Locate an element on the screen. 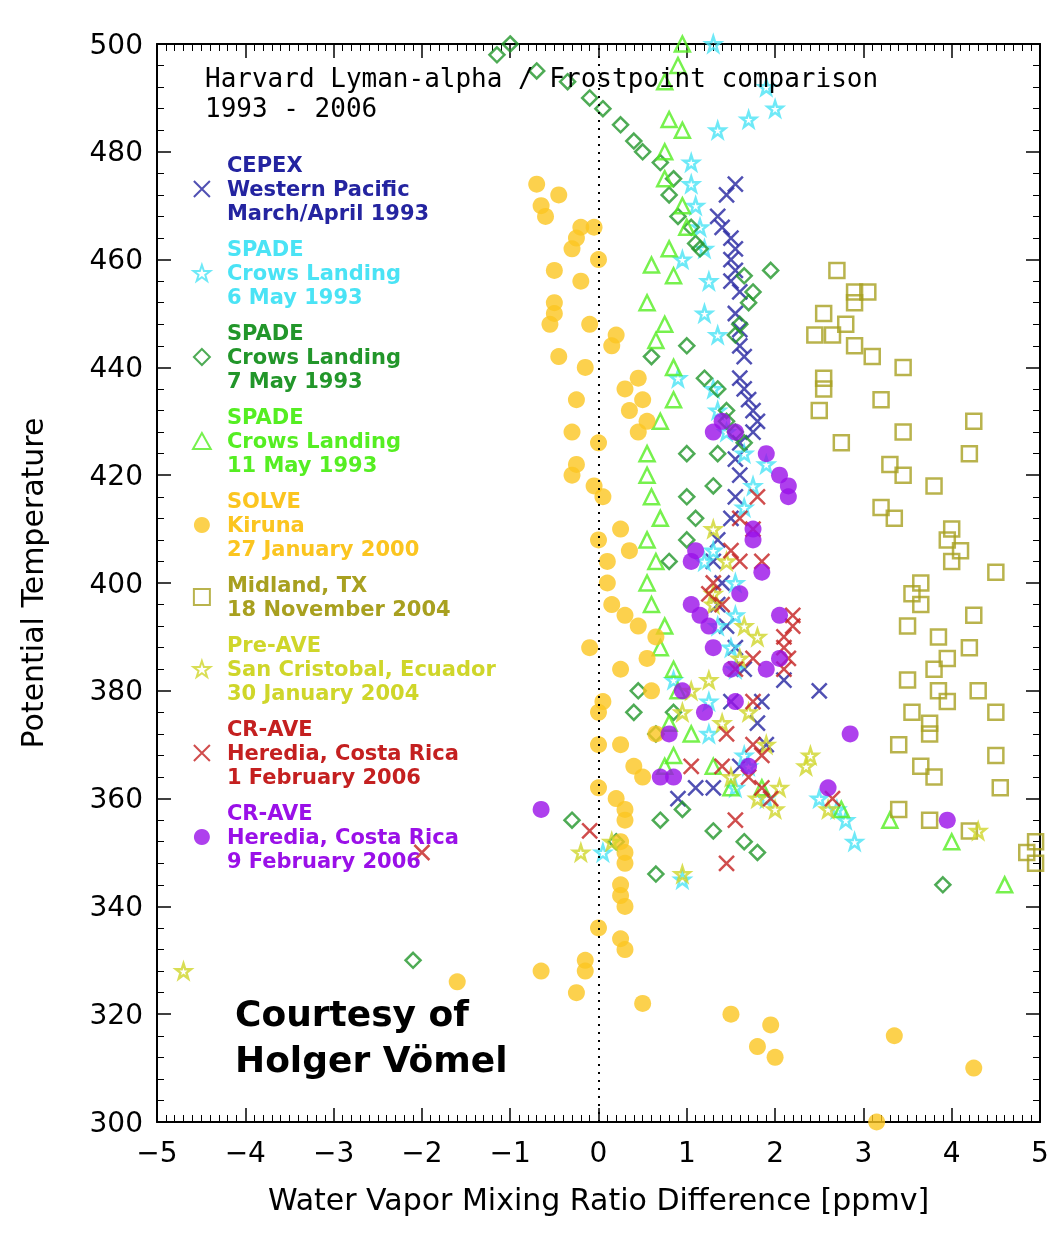 The height and width of the screenshot is (1247, 1057). x-tick-label: 1 is located at coordinates (686, 1152).